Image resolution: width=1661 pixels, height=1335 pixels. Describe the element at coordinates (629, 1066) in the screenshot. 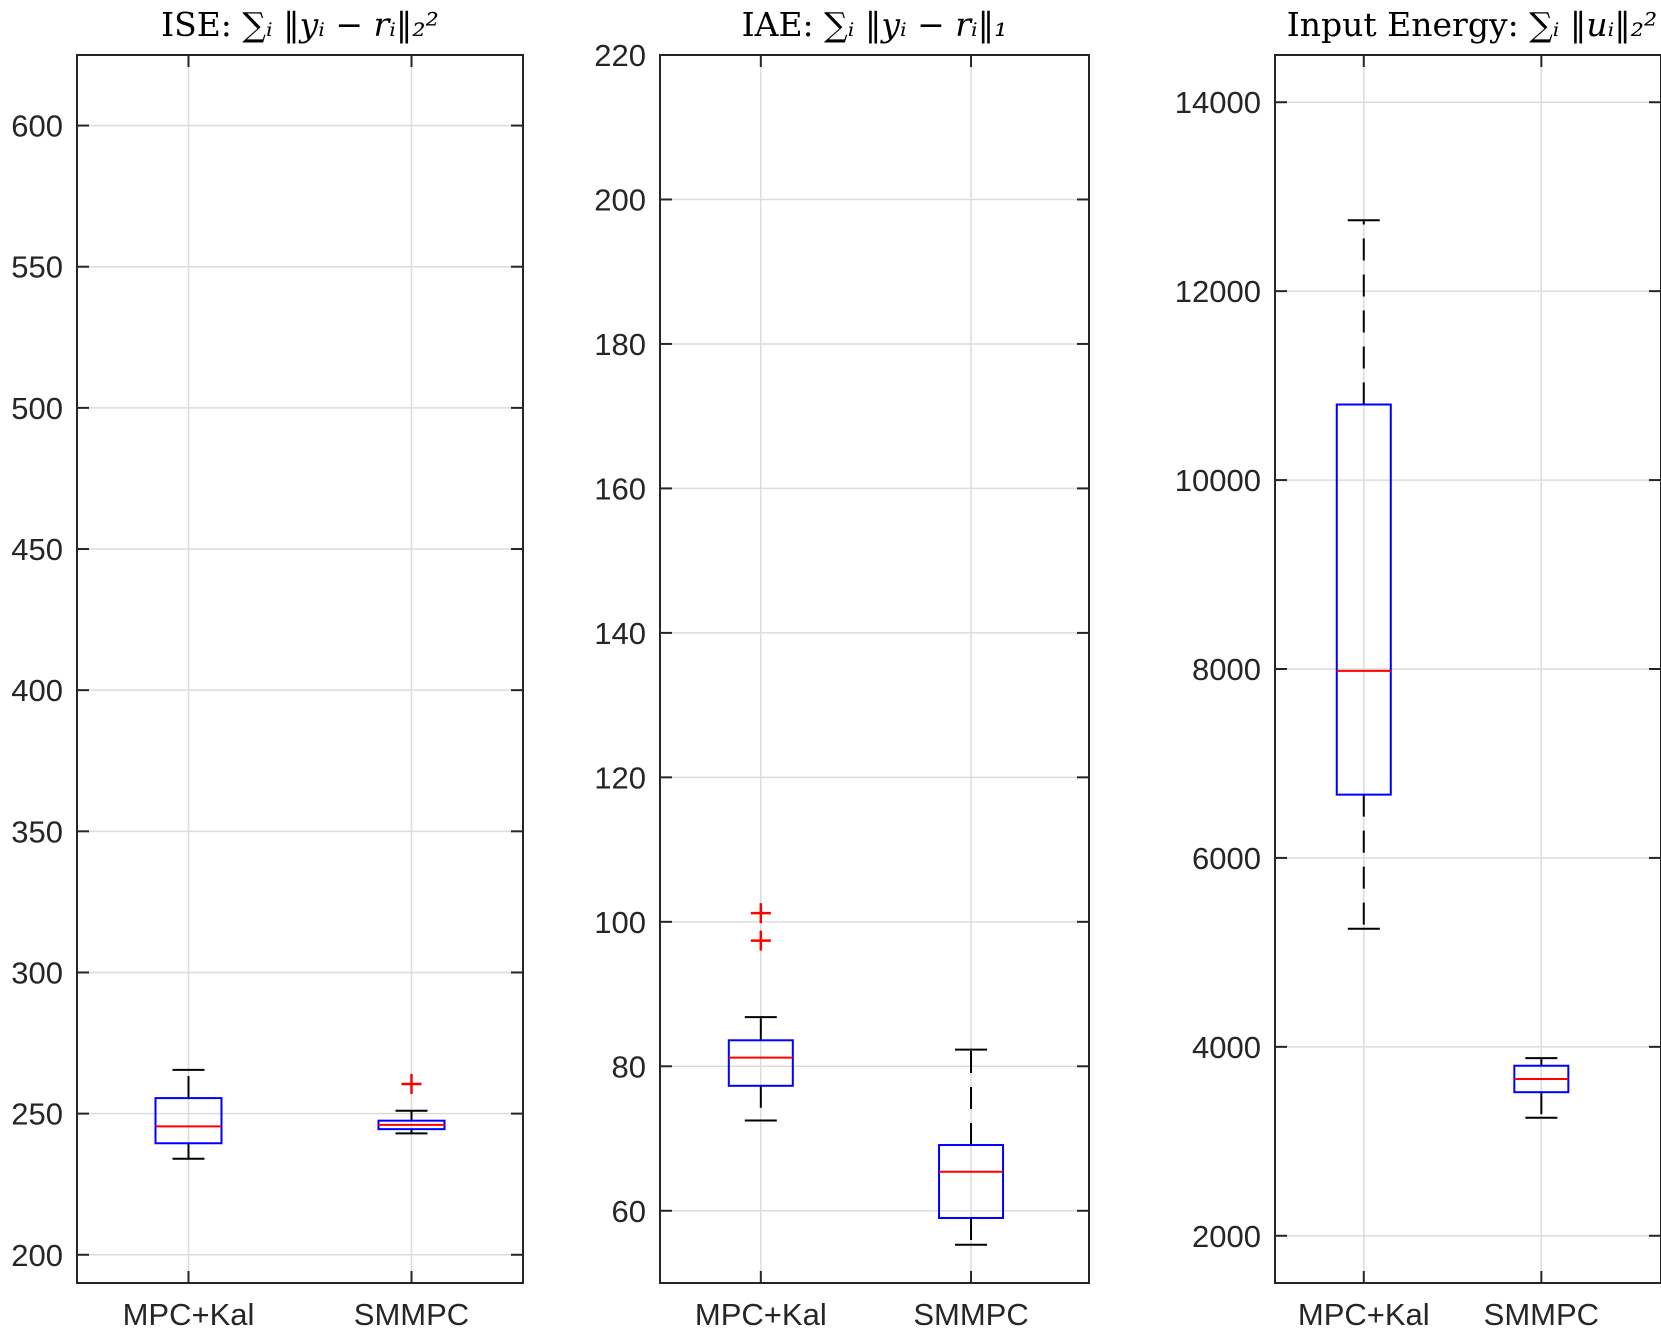

I see `y-tick-label: 80` at that location.